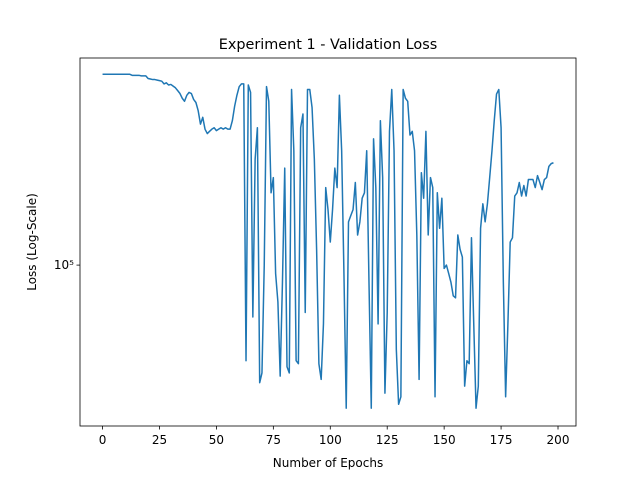  I want to click on x-tick-label: 100, so click(330, 440).